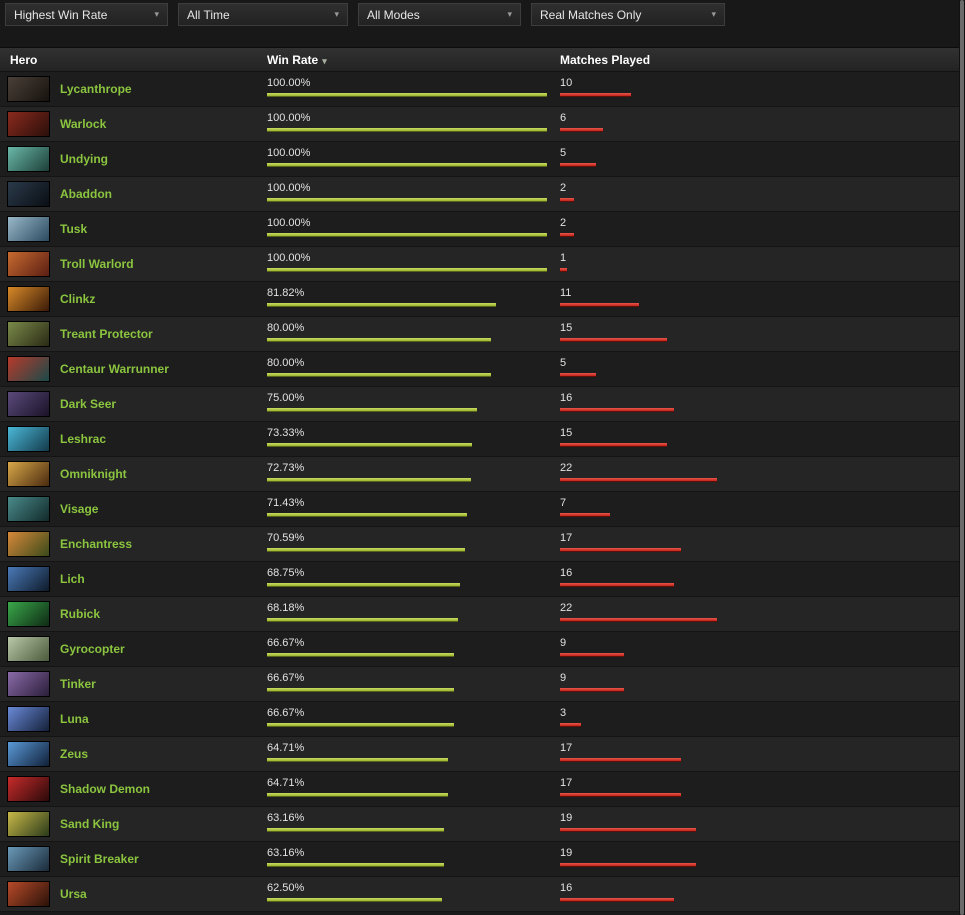 The width and height of the screenshot is (965, 915). I want to click on hero-name-link: Visage, so click(79, 509).